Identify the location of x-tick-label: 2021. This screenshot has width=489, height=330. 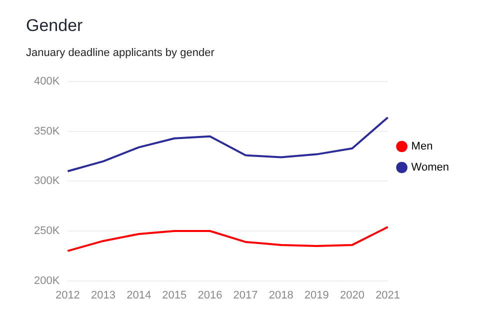
(388, 295).